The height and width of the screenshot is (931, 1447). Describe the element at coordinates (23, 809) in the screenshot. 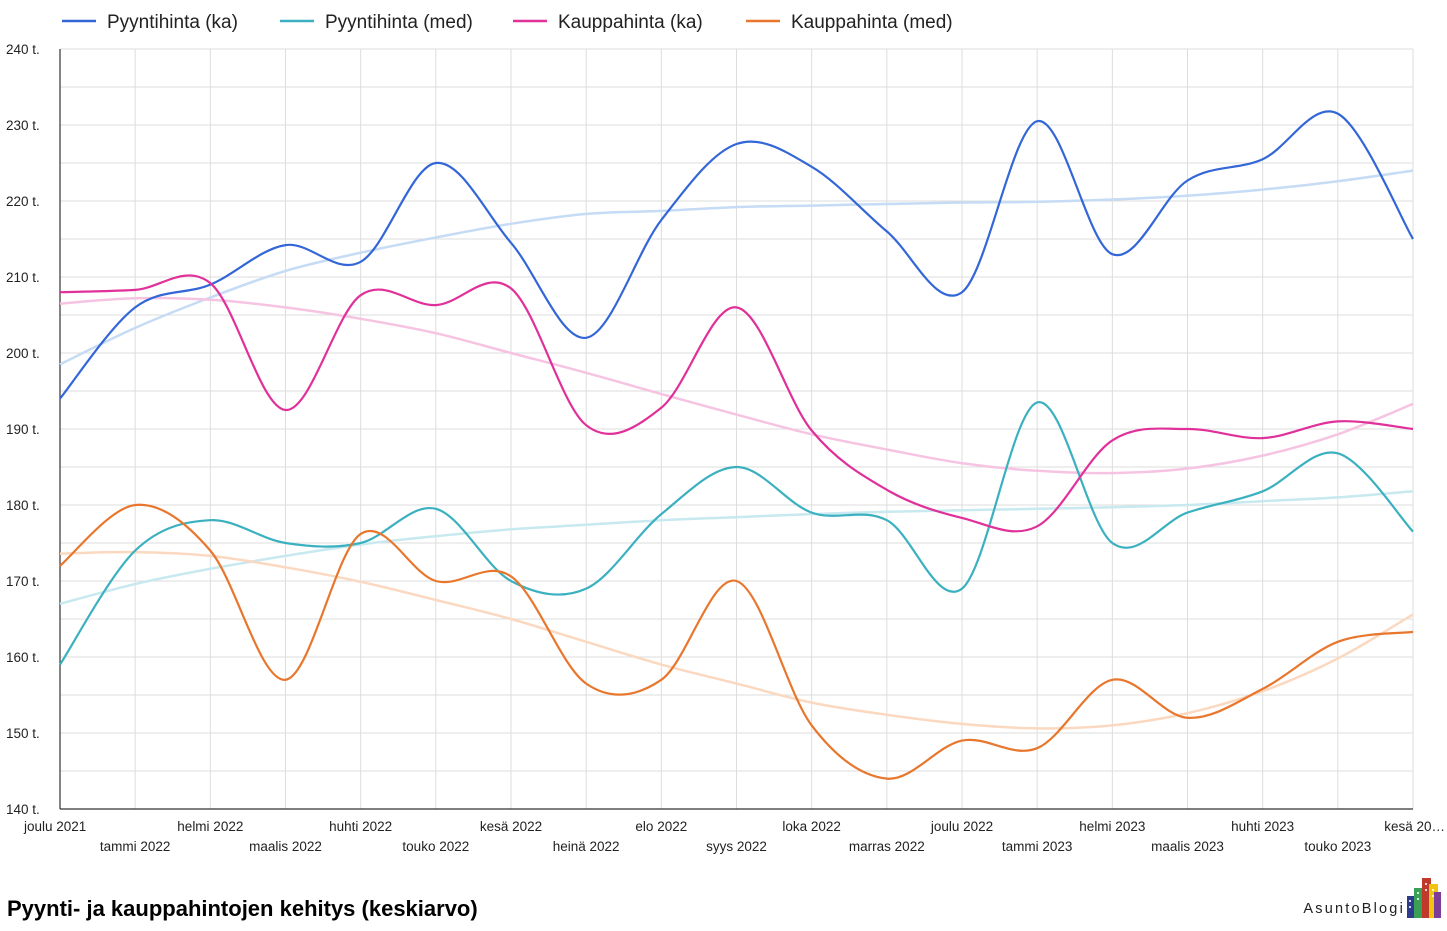

I see `y-tick-label: 140 t.` at that location.